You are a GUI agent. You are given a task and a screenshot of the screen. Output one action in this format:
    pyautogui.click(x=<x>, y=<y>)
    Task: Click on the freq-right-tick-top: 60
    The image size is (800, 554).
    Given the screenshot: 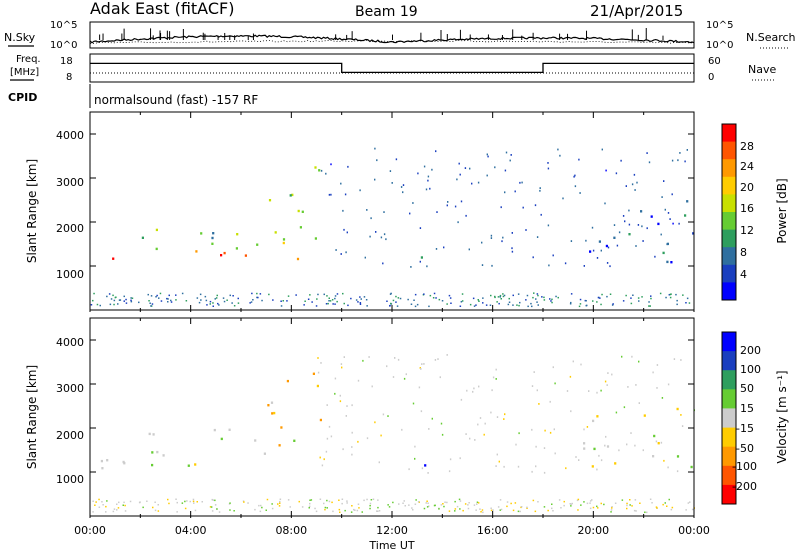 What is the action you would take?
    pyautogui.click(x=714, y=61)
    